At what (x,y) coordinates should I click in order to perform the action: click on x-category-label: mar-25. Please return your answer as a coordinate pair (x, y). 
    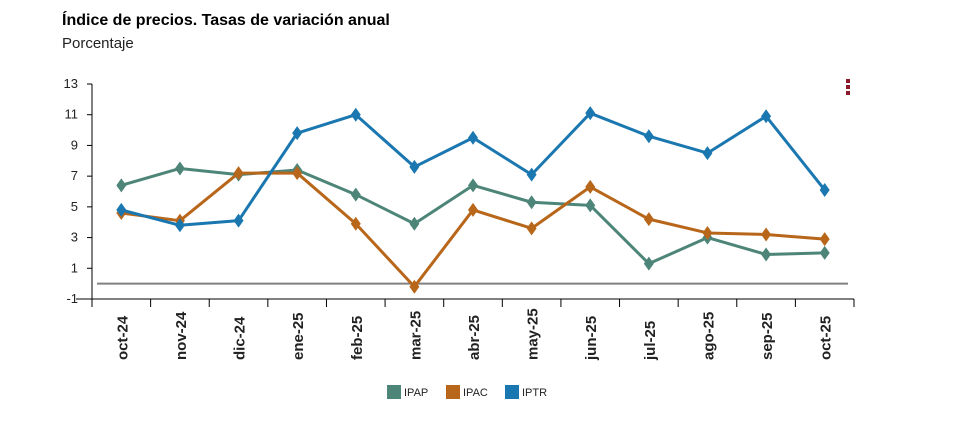
    Looking at the image, I should click on (415, 335).